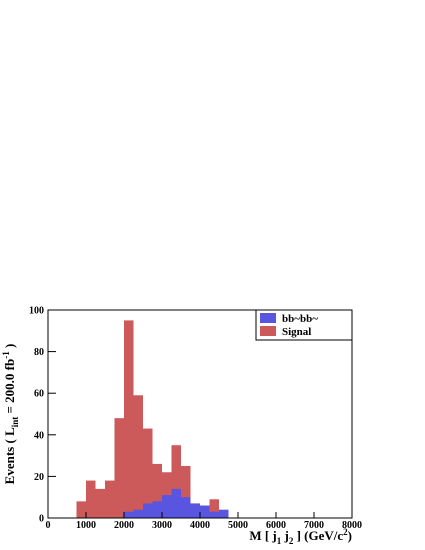 The image size is (425, 550). Describe the element at coordinates (39, 477) in the screenshot. I see `y-tick-label: 20` at that location.